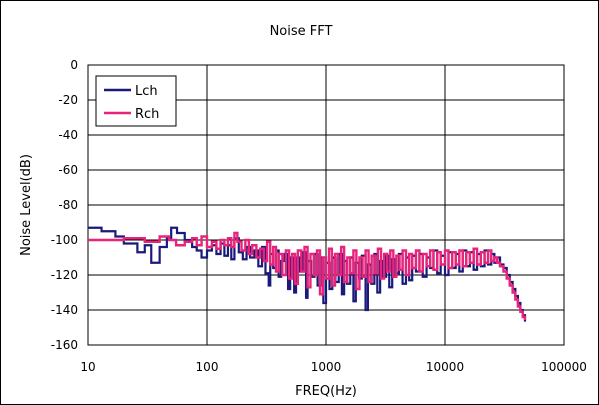 This screenshot has height=405, width=599. What do you see at coordinates (74, 65) in the screenshot?
I see `y-tick-label: 0` at bounding box center [74, 65].